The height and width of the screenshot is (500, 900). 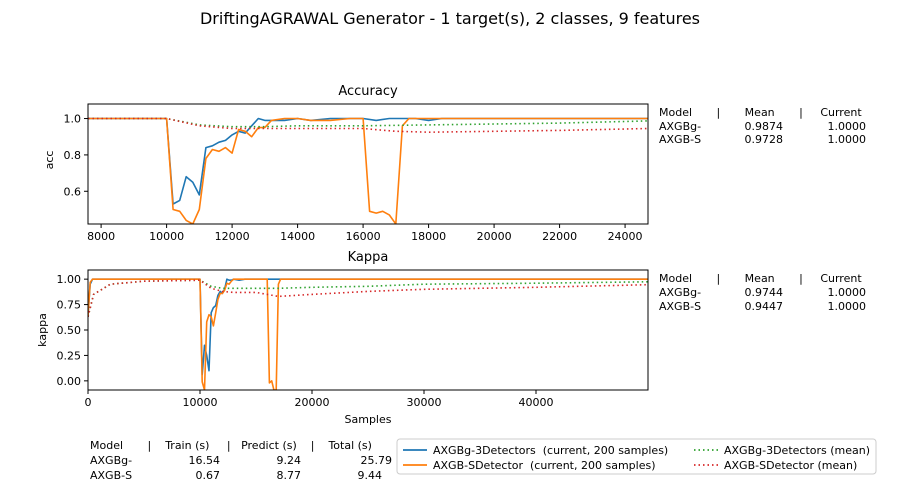 What do you see at coordinates (363, 236) in the screenshot?
I see `accuracy-xtick-label: 16000` at bounding box center [363, 236].